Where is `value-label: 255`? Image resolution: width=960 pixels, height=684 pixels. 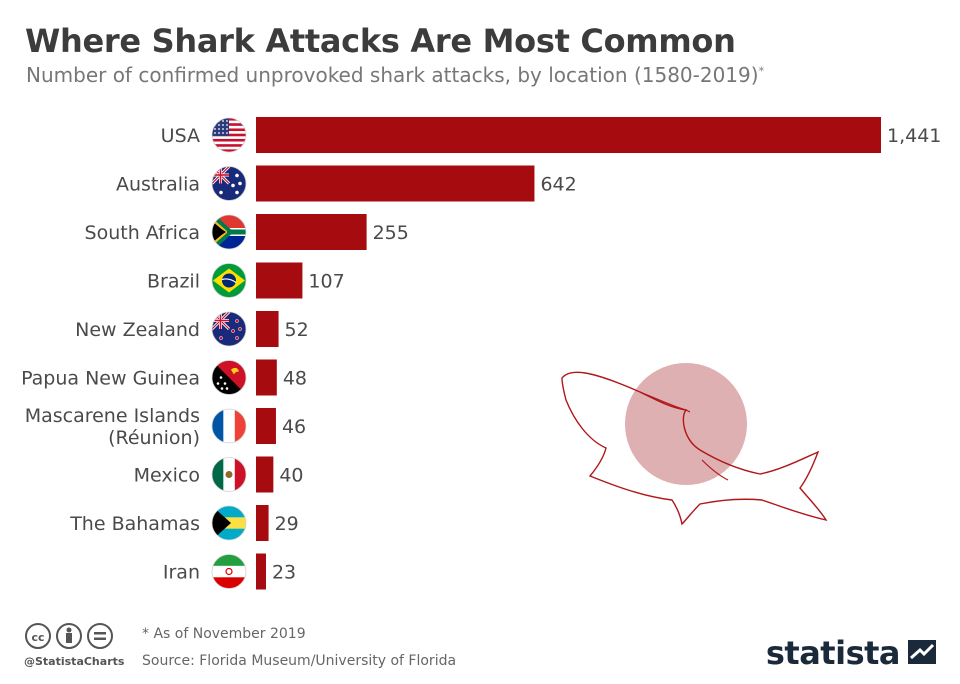
value-label: 255 is located at coordinates (391, 233).